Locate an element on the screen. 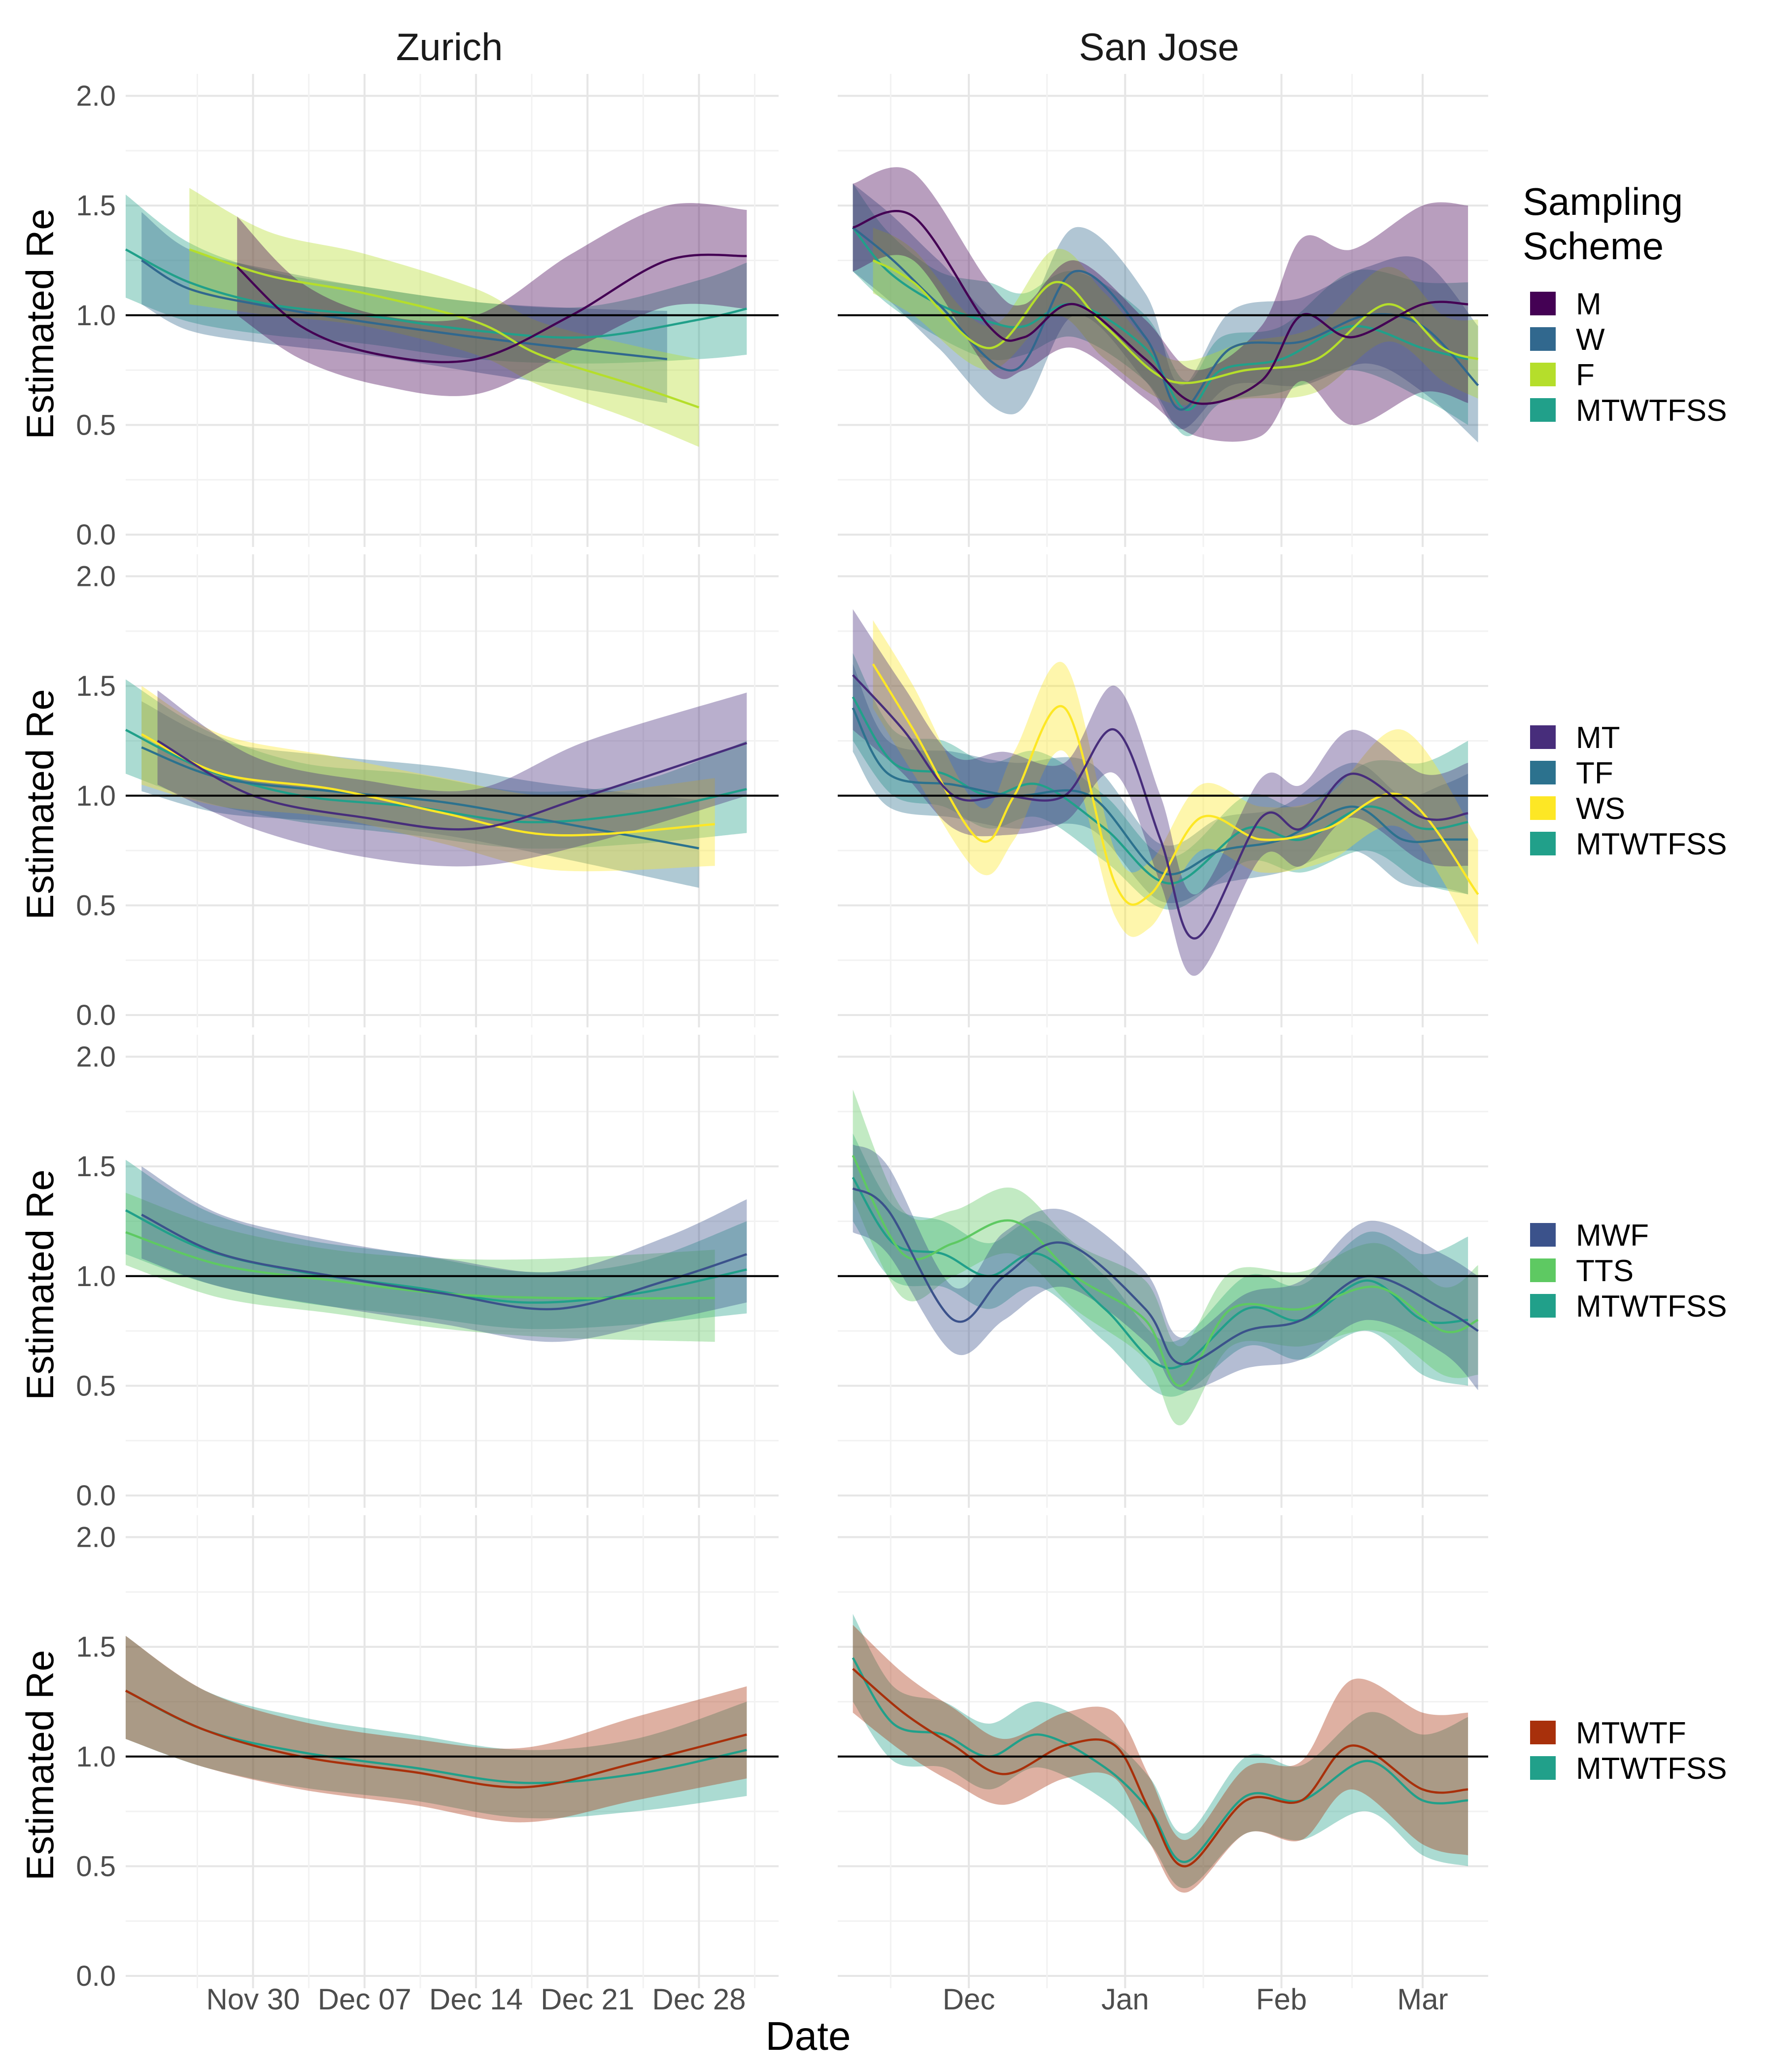 Image resolution: width=1774 pixels, height=2072 pixels. legend-key-w is located at coordinates (1543, 339).